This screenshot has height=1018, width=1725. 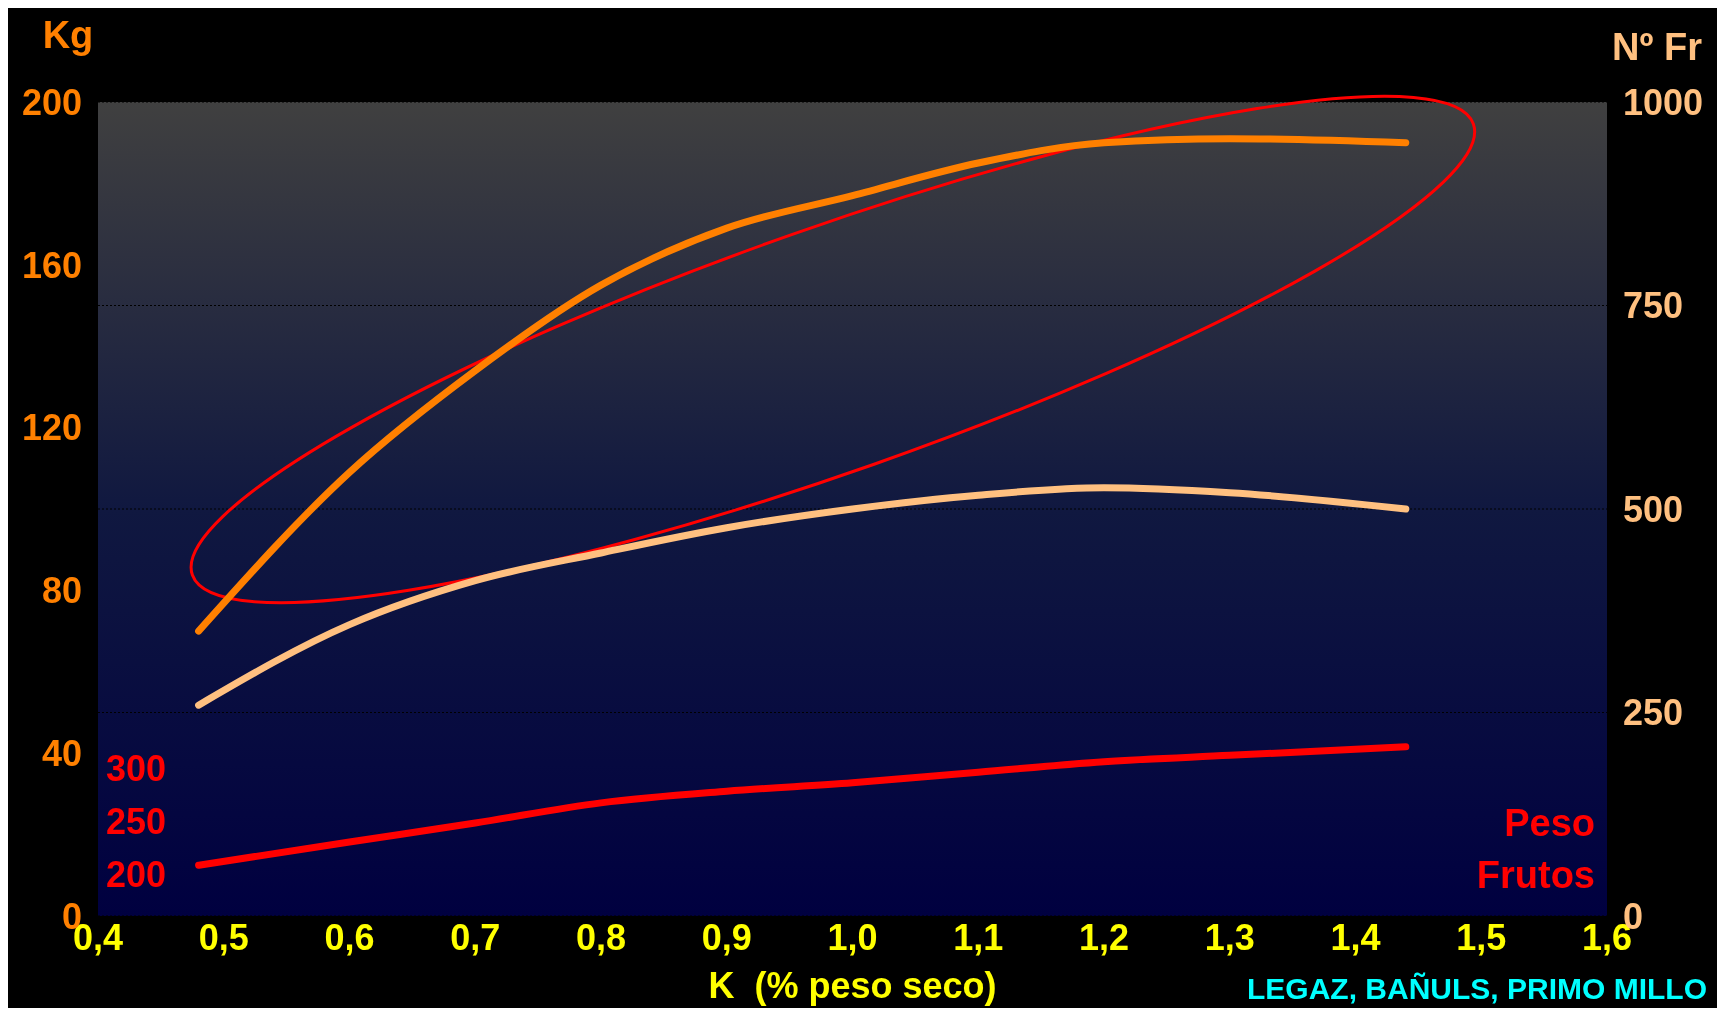 I want to click on x-tick-label: 0,5, so click(x=223, y=937).